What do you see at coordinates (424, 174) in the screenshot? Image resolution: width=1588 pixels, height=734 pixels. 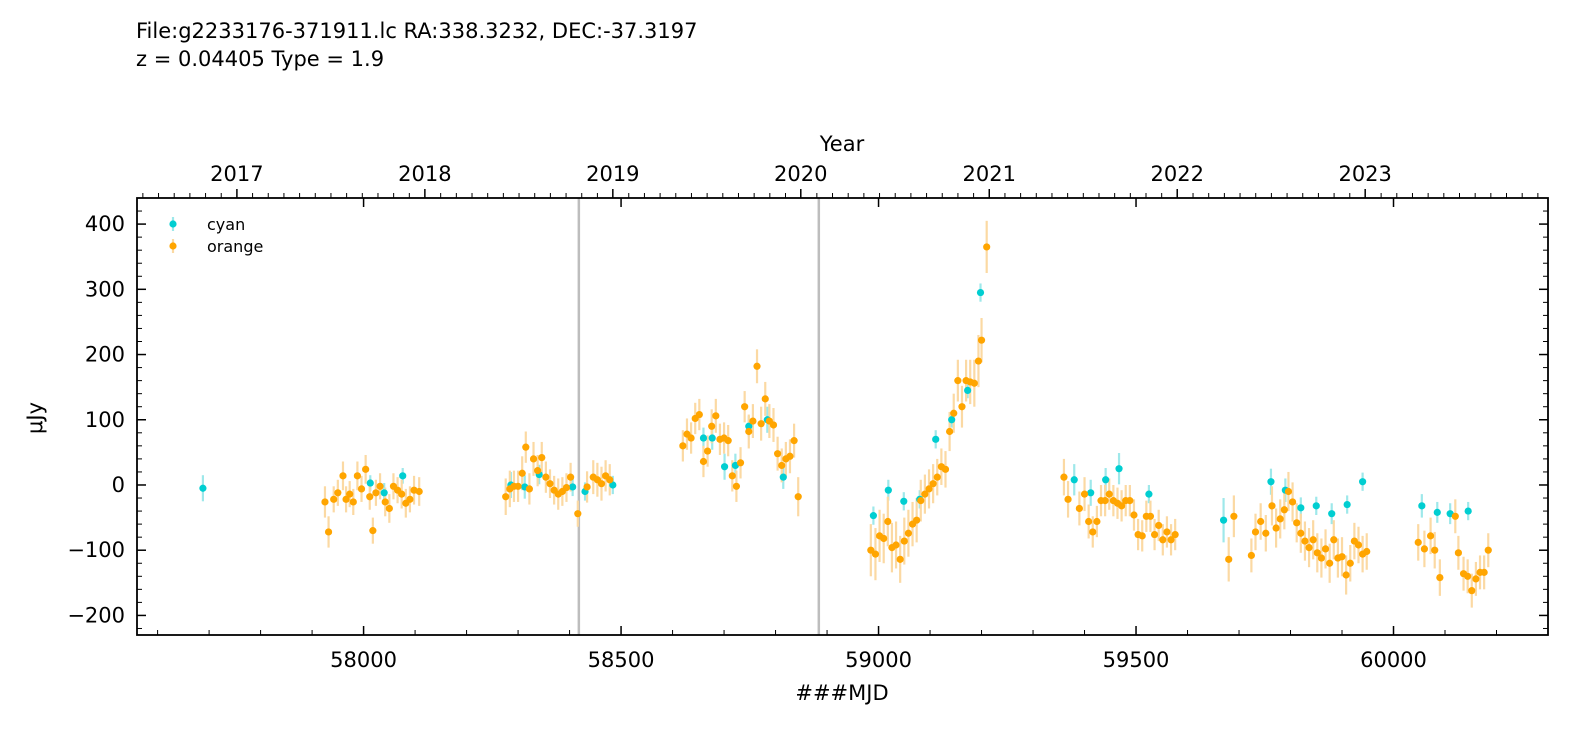 I see `year-tick-label: 2018` at bounding box center [424, 174].